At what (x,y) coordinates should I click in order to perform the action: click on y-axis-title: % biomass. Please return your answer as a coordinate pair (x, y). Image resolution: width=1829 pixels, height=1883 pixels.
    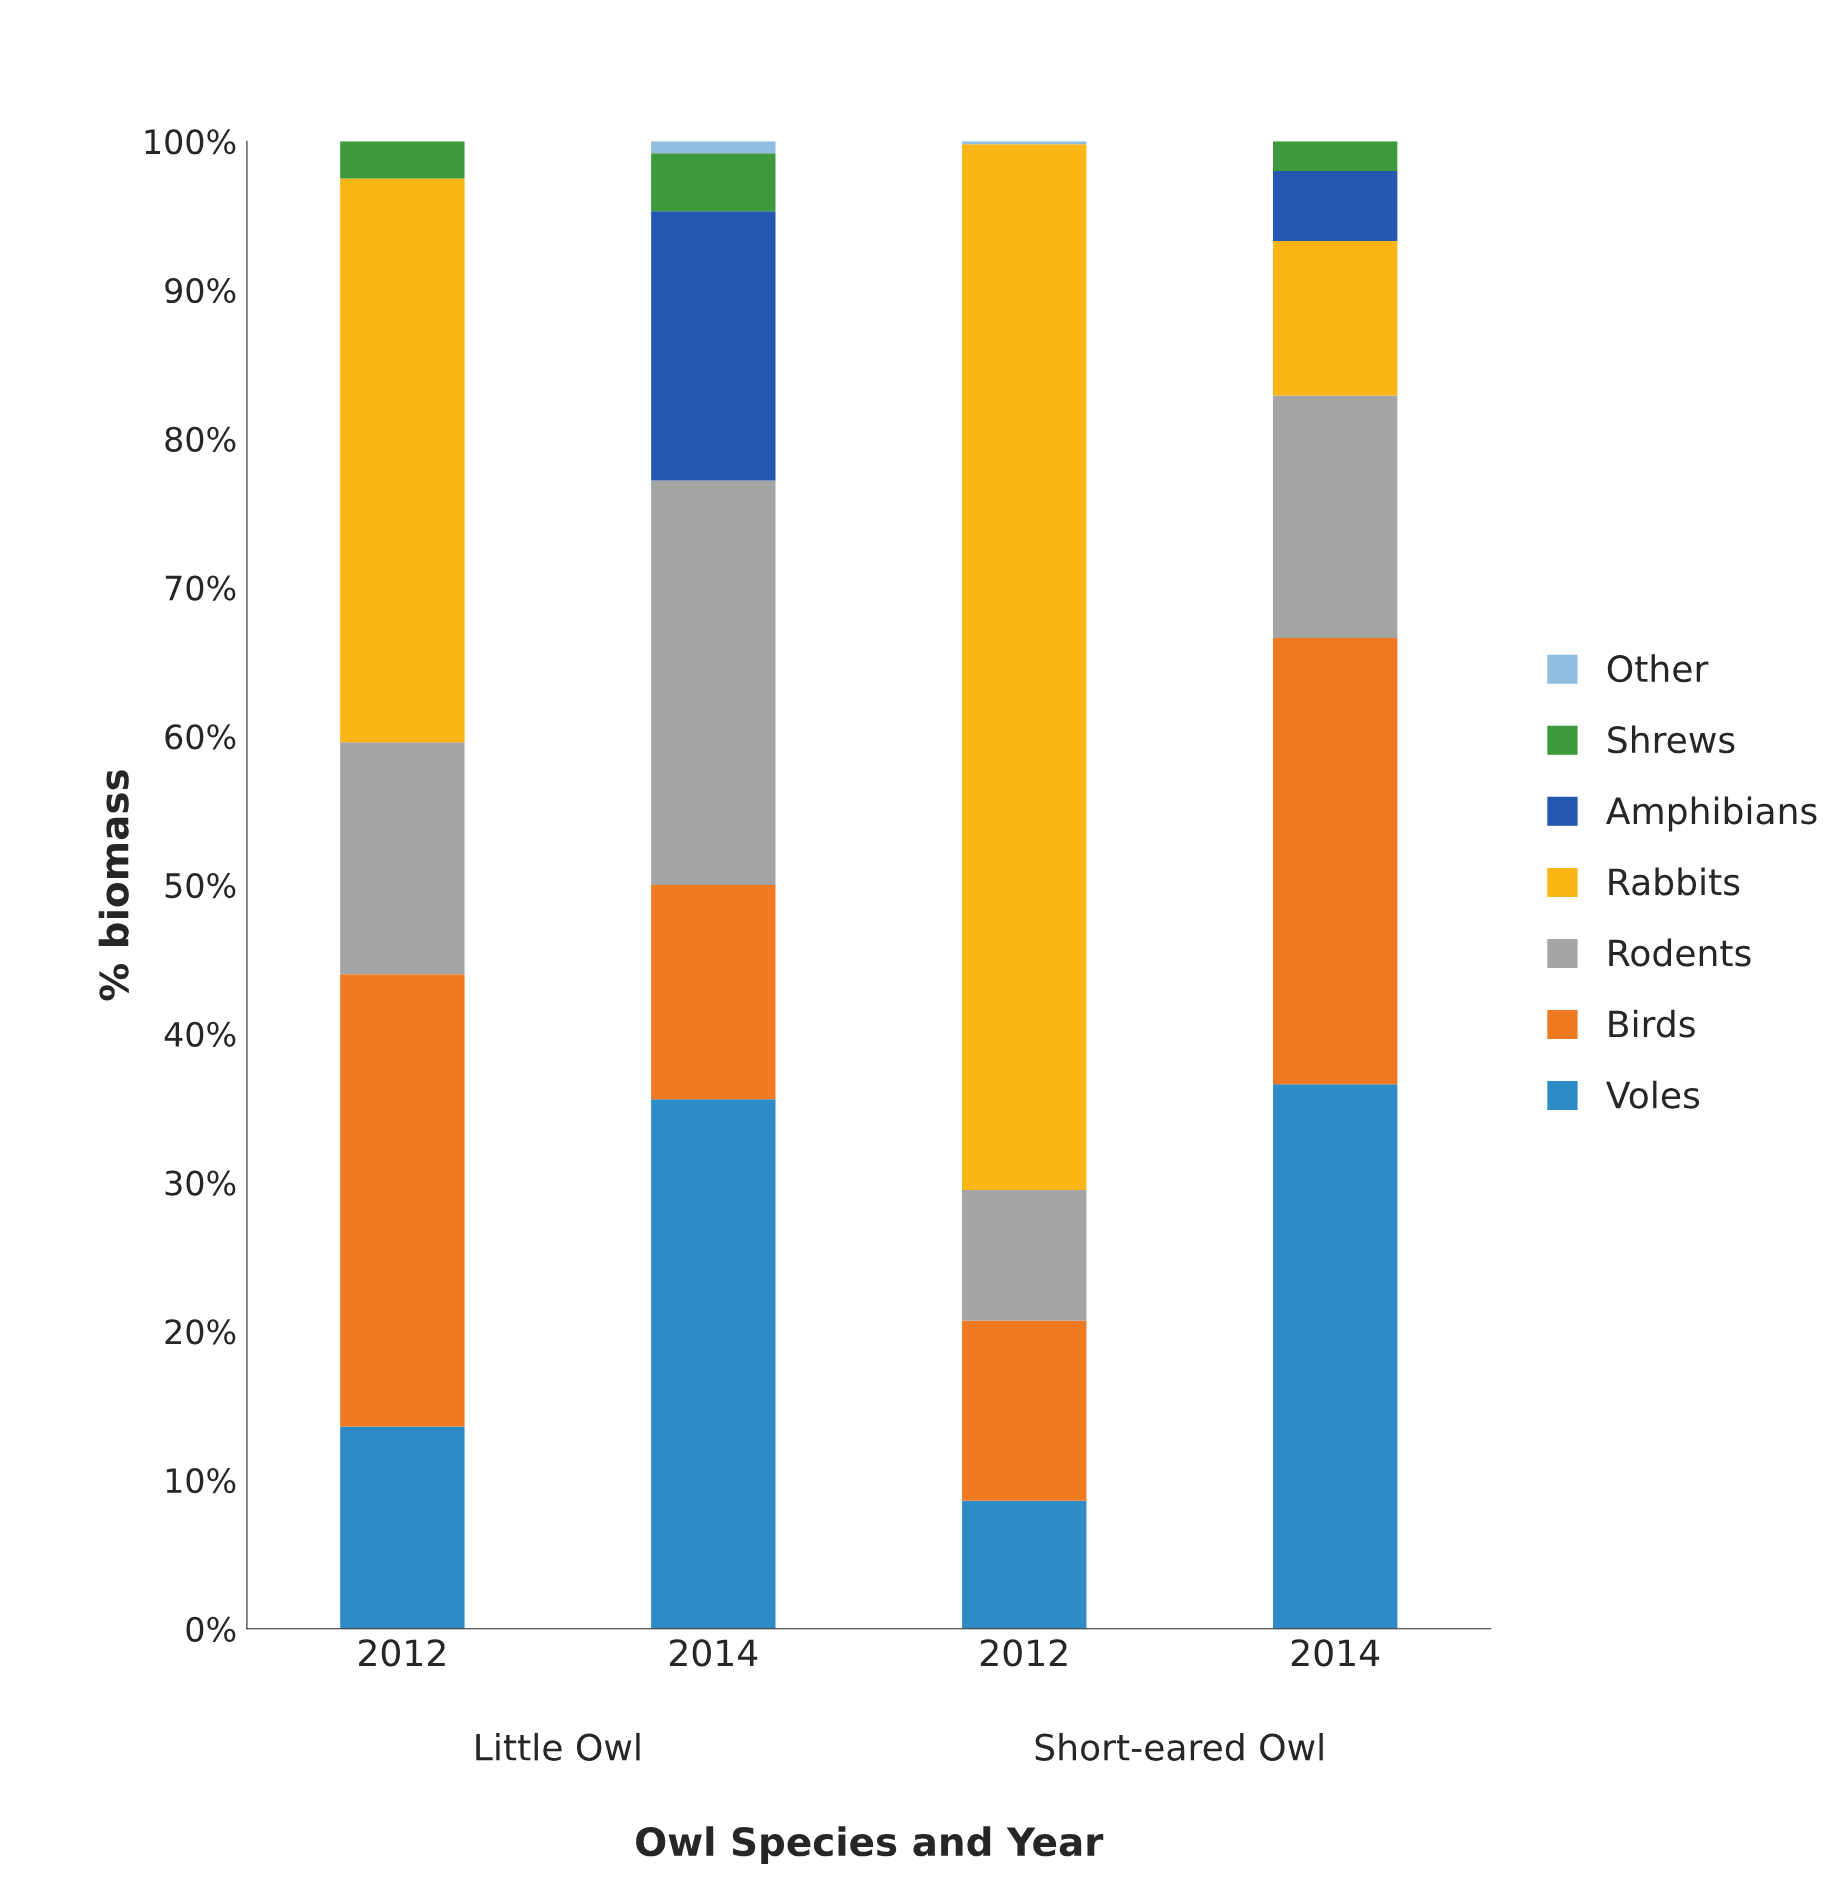
    Looking at the image, I should click on (113, 885).